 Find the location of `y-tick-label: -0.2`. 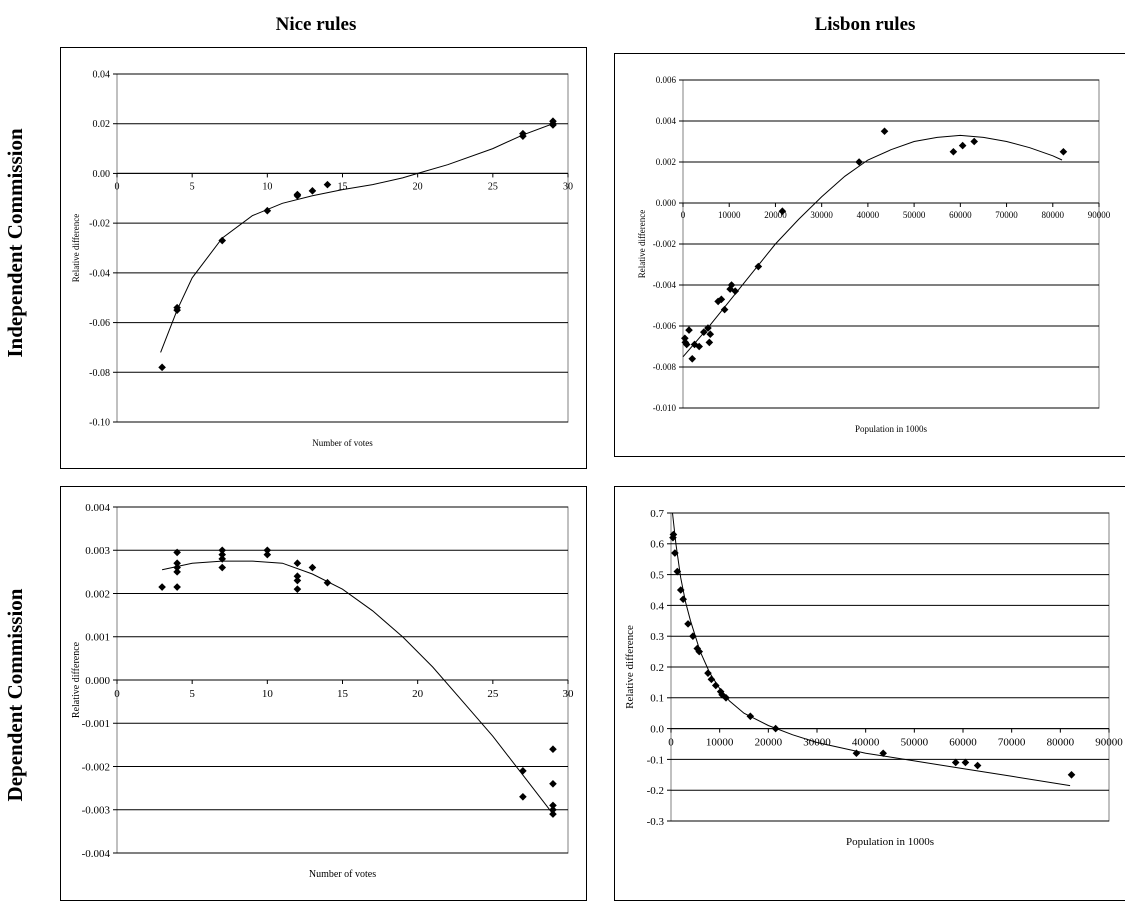

y-tick-label: -0.2 is located at coordinates (655, 791).